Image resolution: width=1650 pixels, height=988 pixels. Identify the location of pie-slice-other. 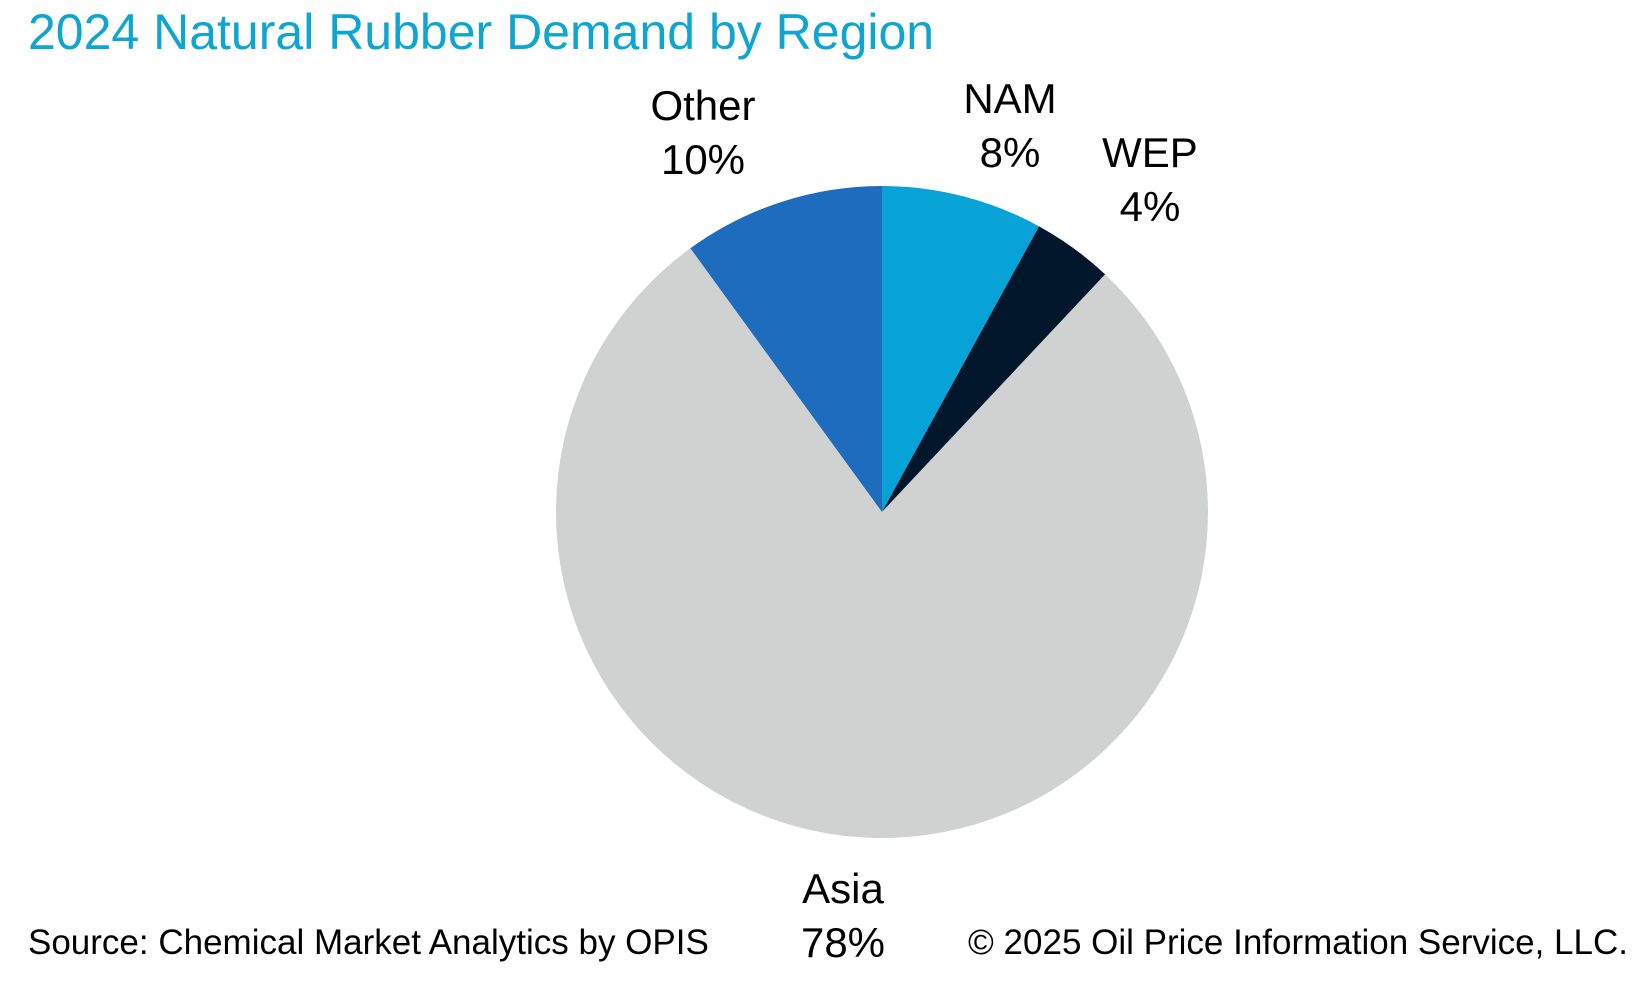
(786, 349).